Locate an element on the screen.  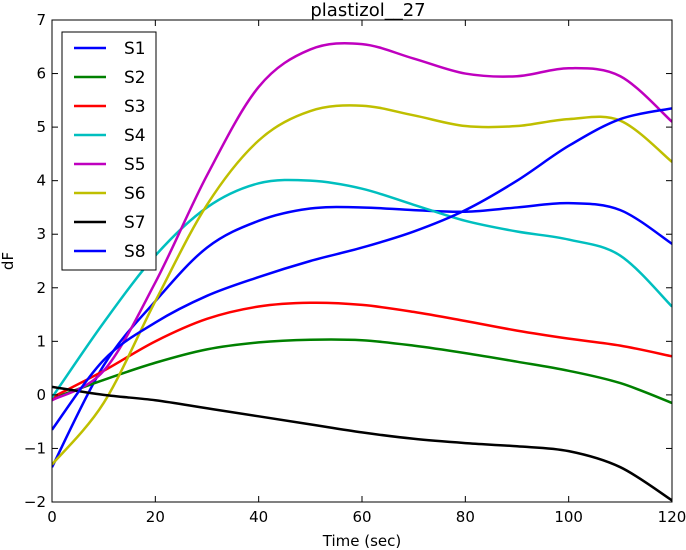
legend-label-s2: S2 is located at coordinates (135, 78).